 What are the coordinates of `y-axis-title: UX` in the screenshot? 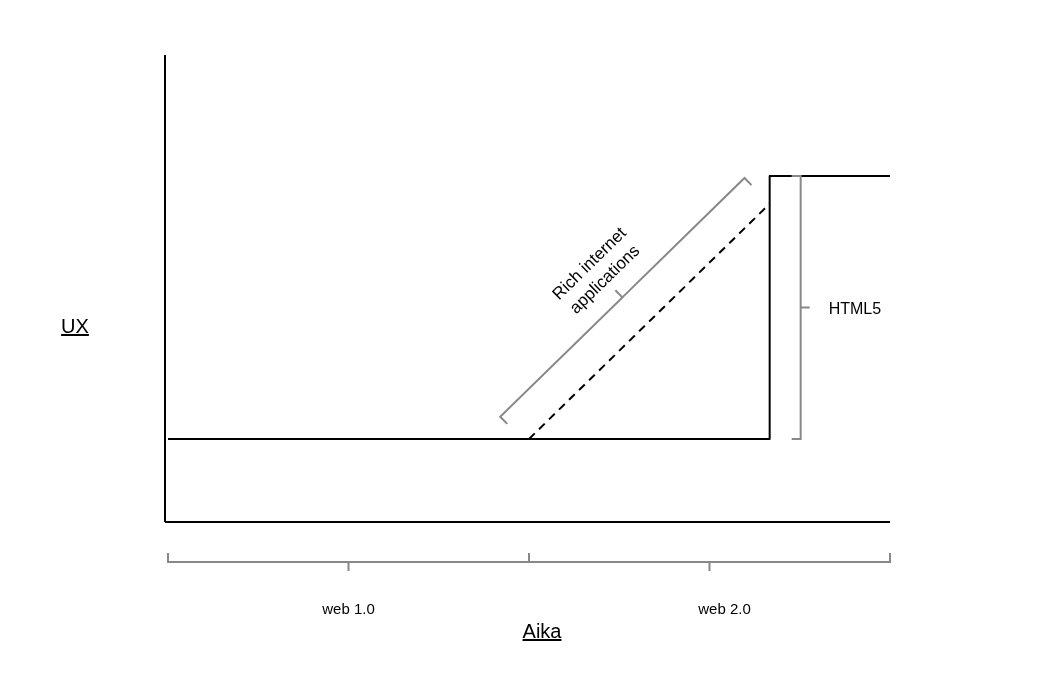 It's located at (75, 326).